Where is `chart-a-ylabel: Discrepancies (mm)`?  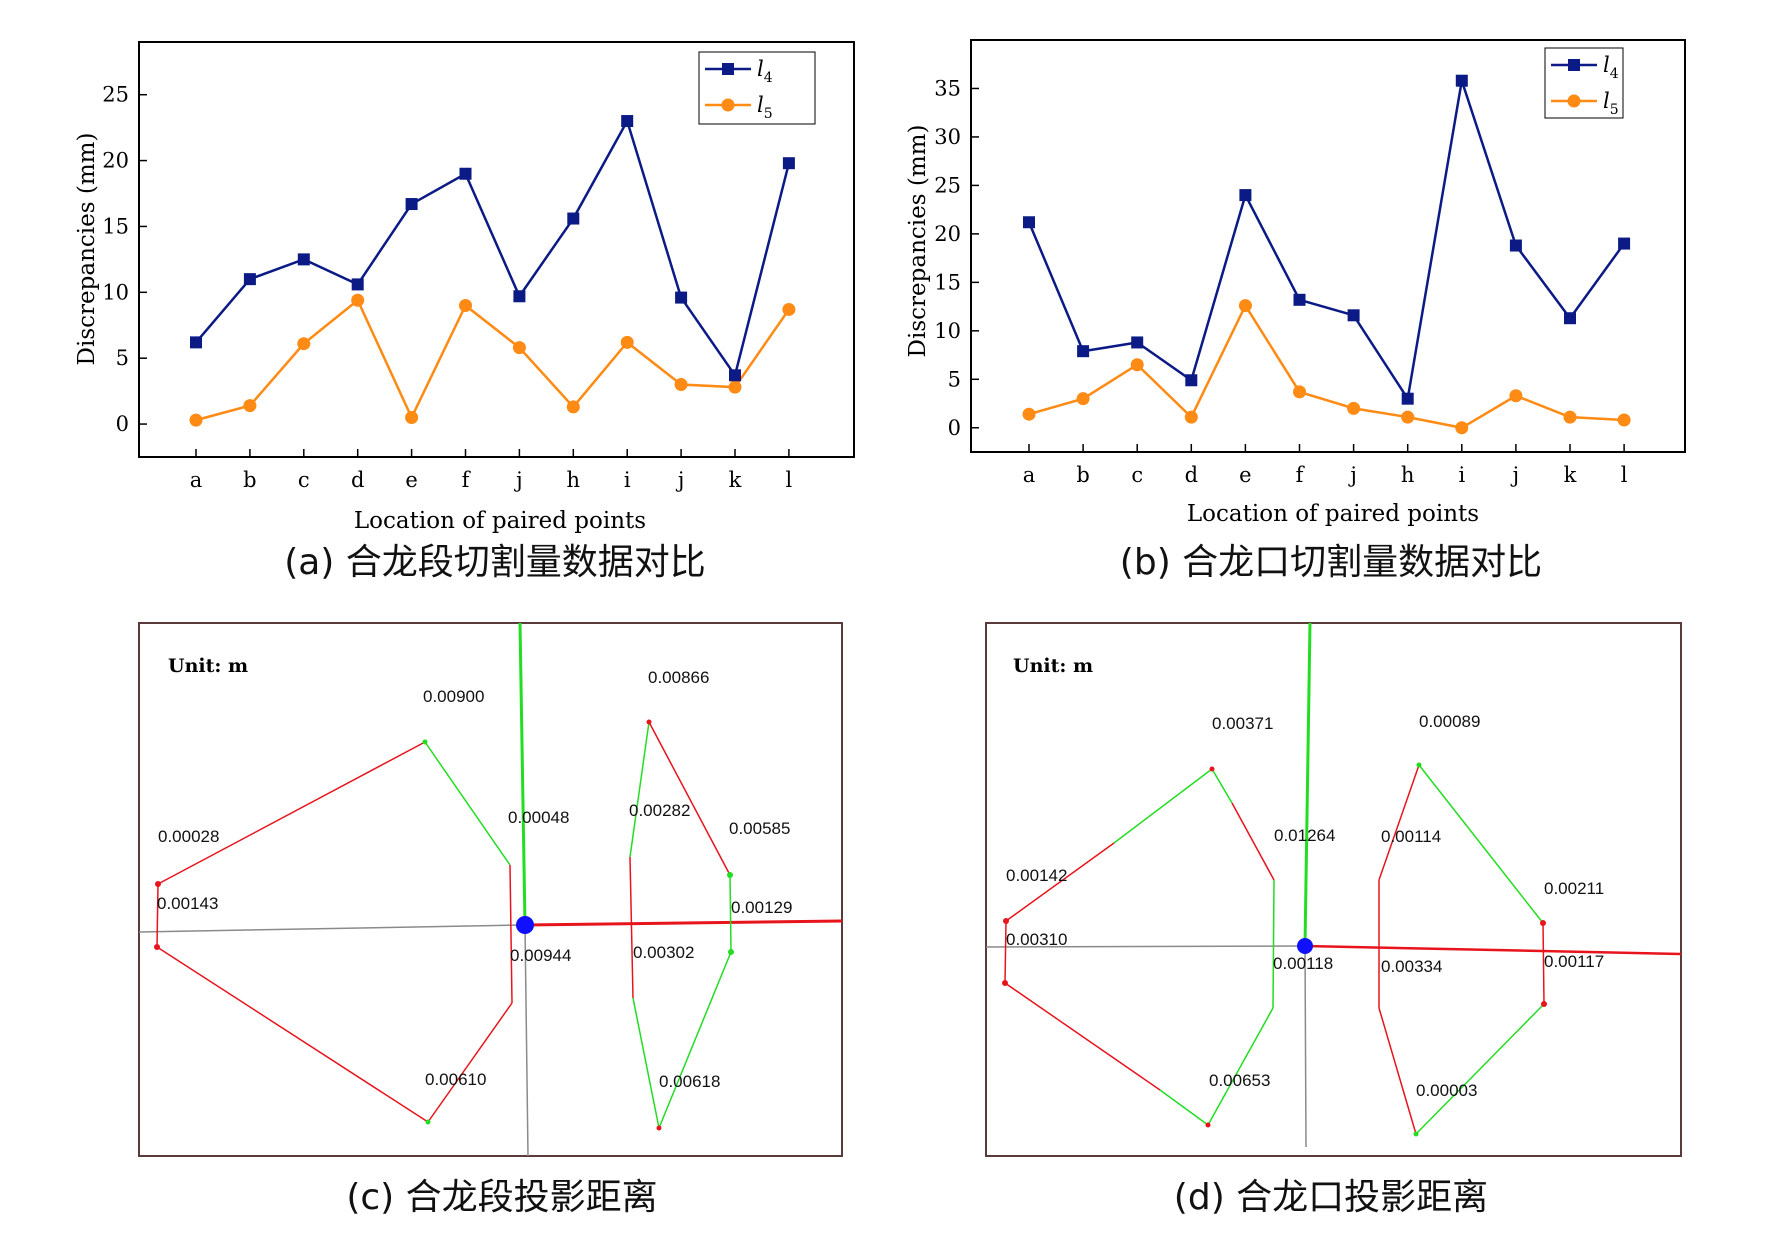
chart-a-ylabel: Discrepancies (mm) is located at coordinates (87, 249).